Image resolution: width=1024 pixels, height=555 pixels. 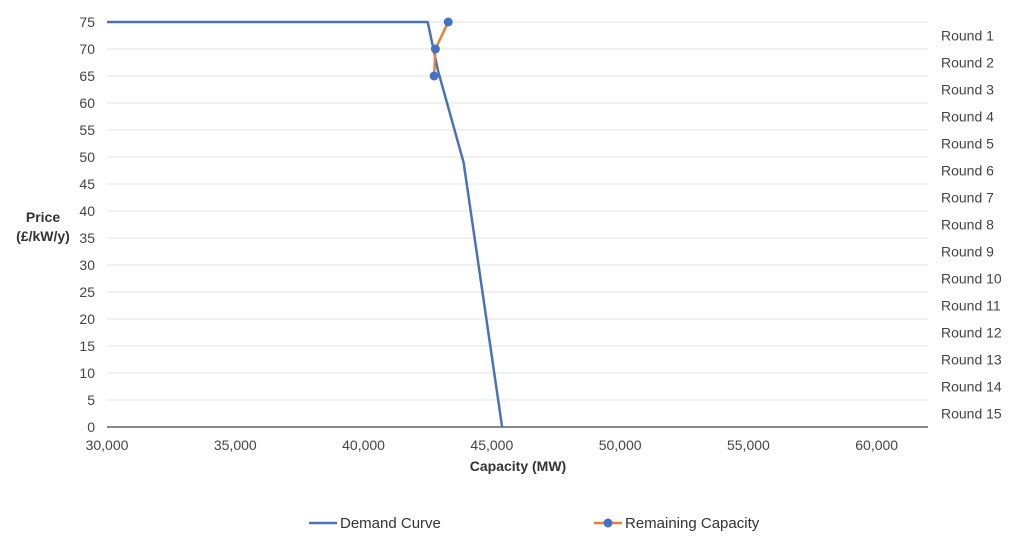 I want to click on y-tick-label: 50, so click(x=87, y=157).